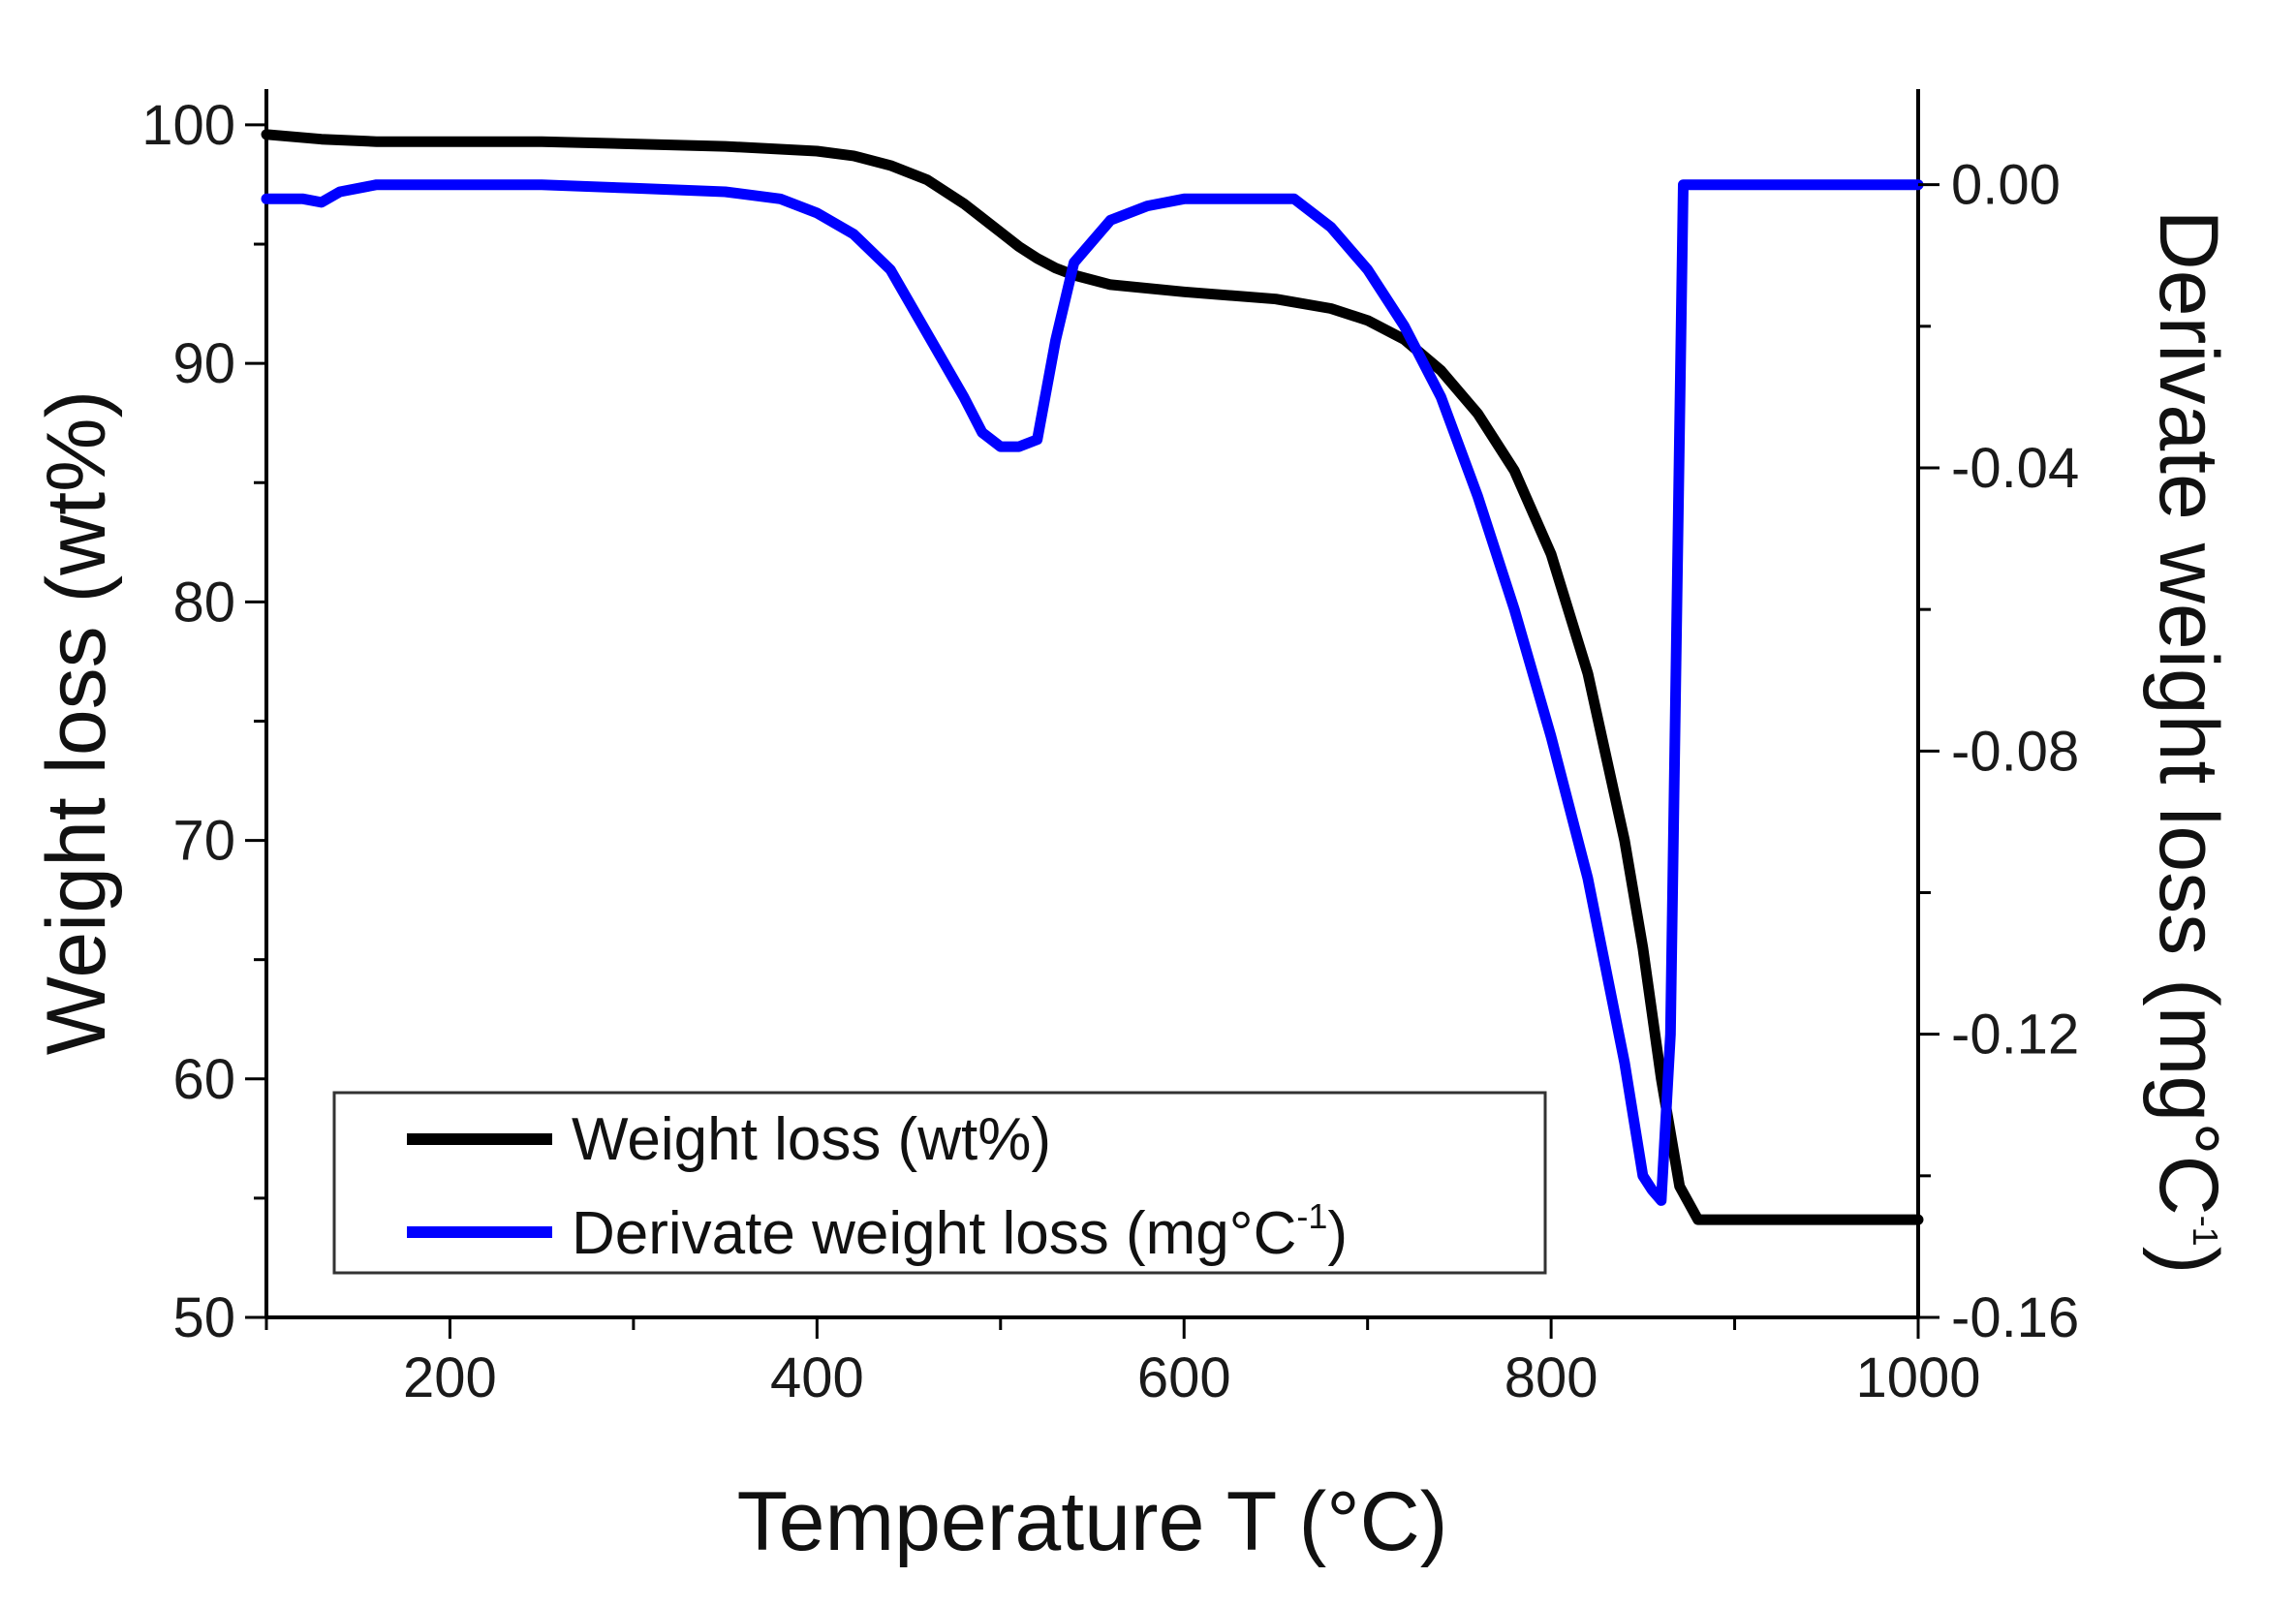 The height and width of the screenshot is (1608, 2296). What do you see at coordinates (2015, 468) in the screenshot?
I see `right-y-tick-label: -0.04` at bounding box center [2015, 468].